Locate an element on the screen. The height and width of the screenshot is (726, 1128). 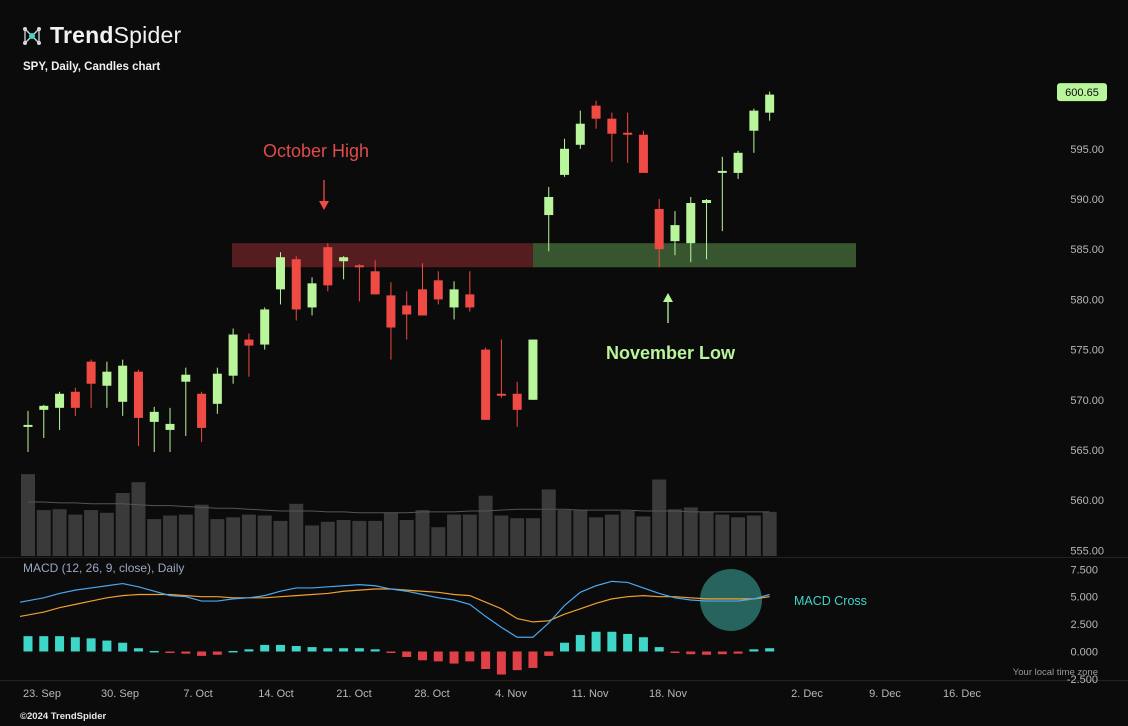
date-tick-label: 23. Sep is located at coordinates (42, 694).